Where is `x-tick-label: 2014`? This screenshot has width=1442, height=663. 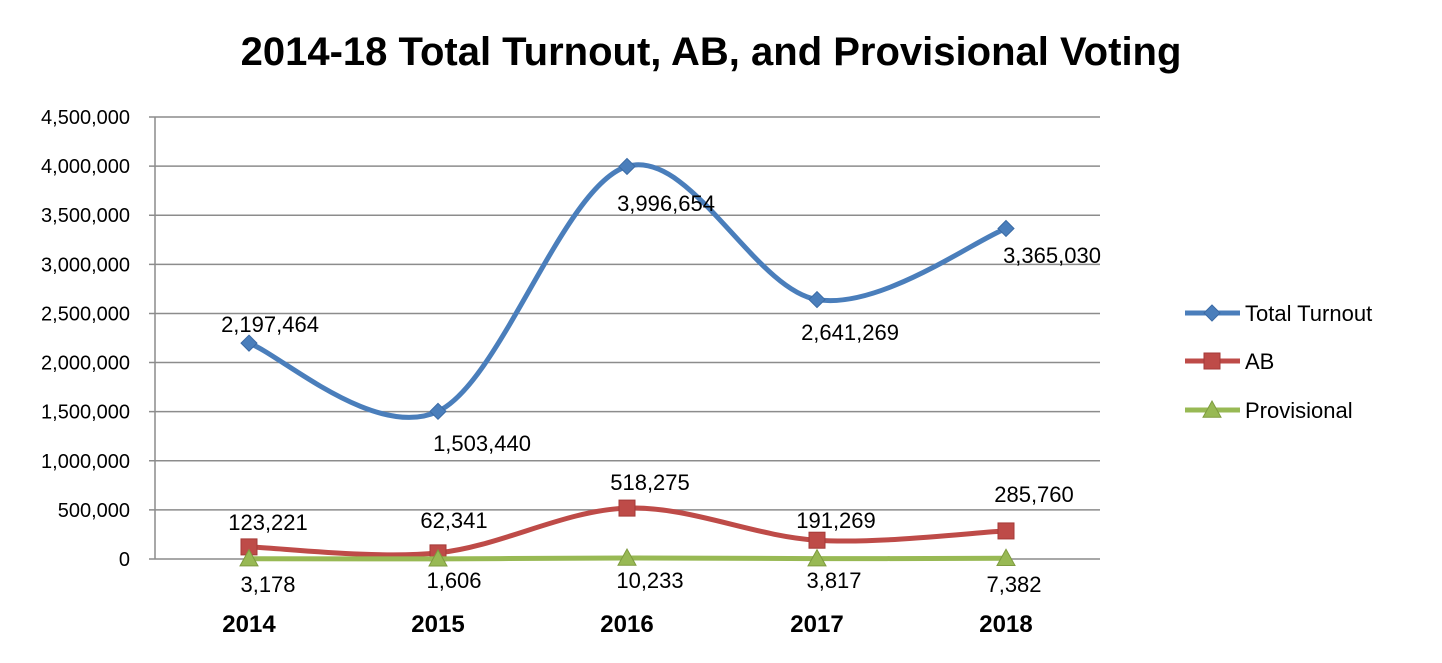 x-tick-label: 2014 is located at coordinates (249, 624).